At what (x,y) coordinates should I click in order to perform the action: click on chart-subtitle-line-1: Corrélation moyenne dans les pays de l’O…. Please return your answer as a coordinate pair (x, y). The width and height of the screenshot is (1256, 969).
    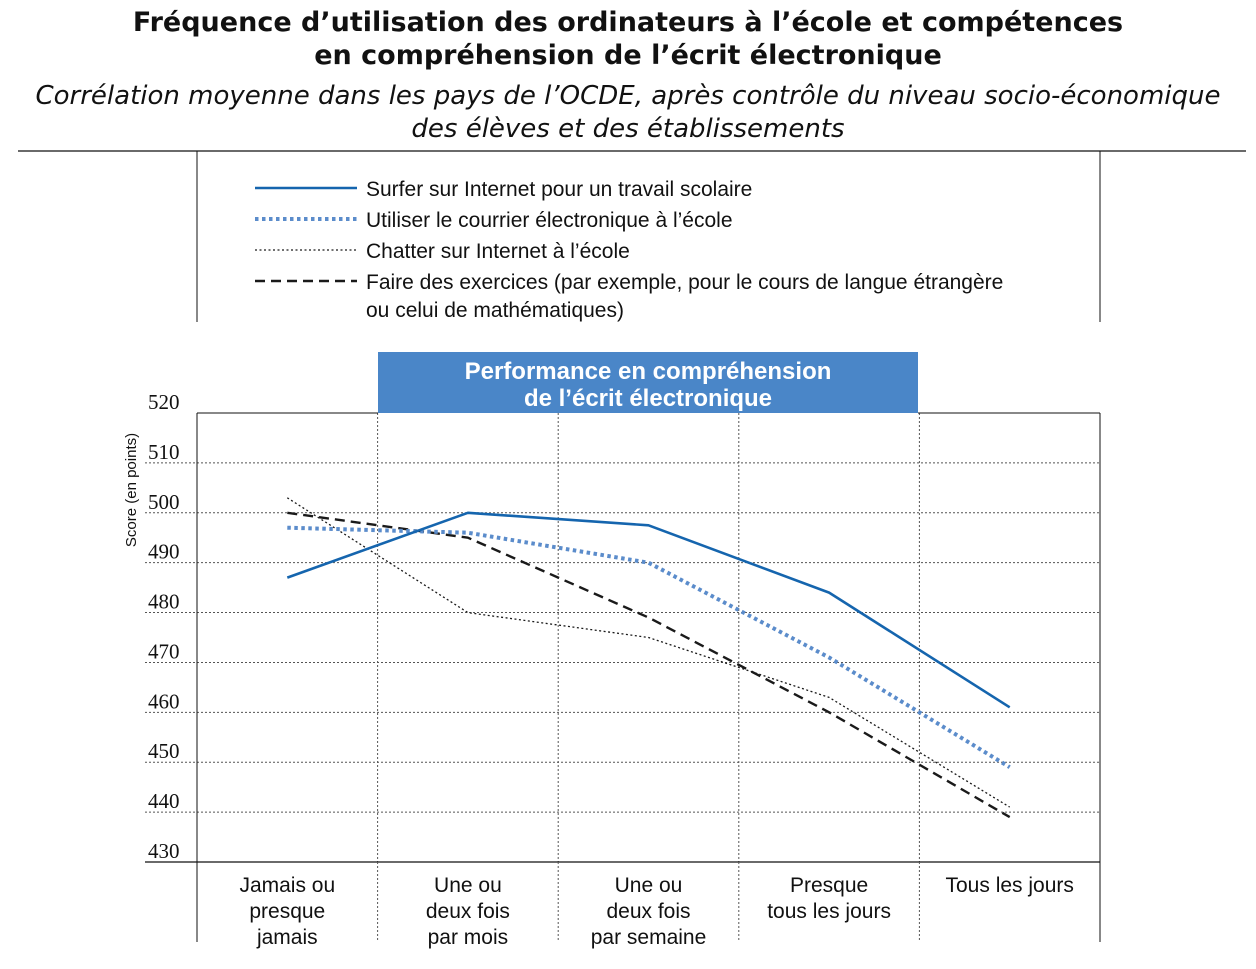
    Looking at the image, I should click on (628, 96).